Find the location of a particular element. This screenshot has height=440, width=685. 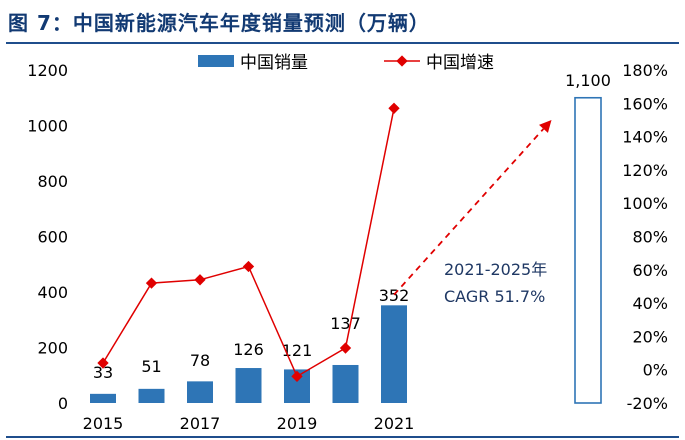

x-tick-label: 2021 is located at coordinates (394, 423).